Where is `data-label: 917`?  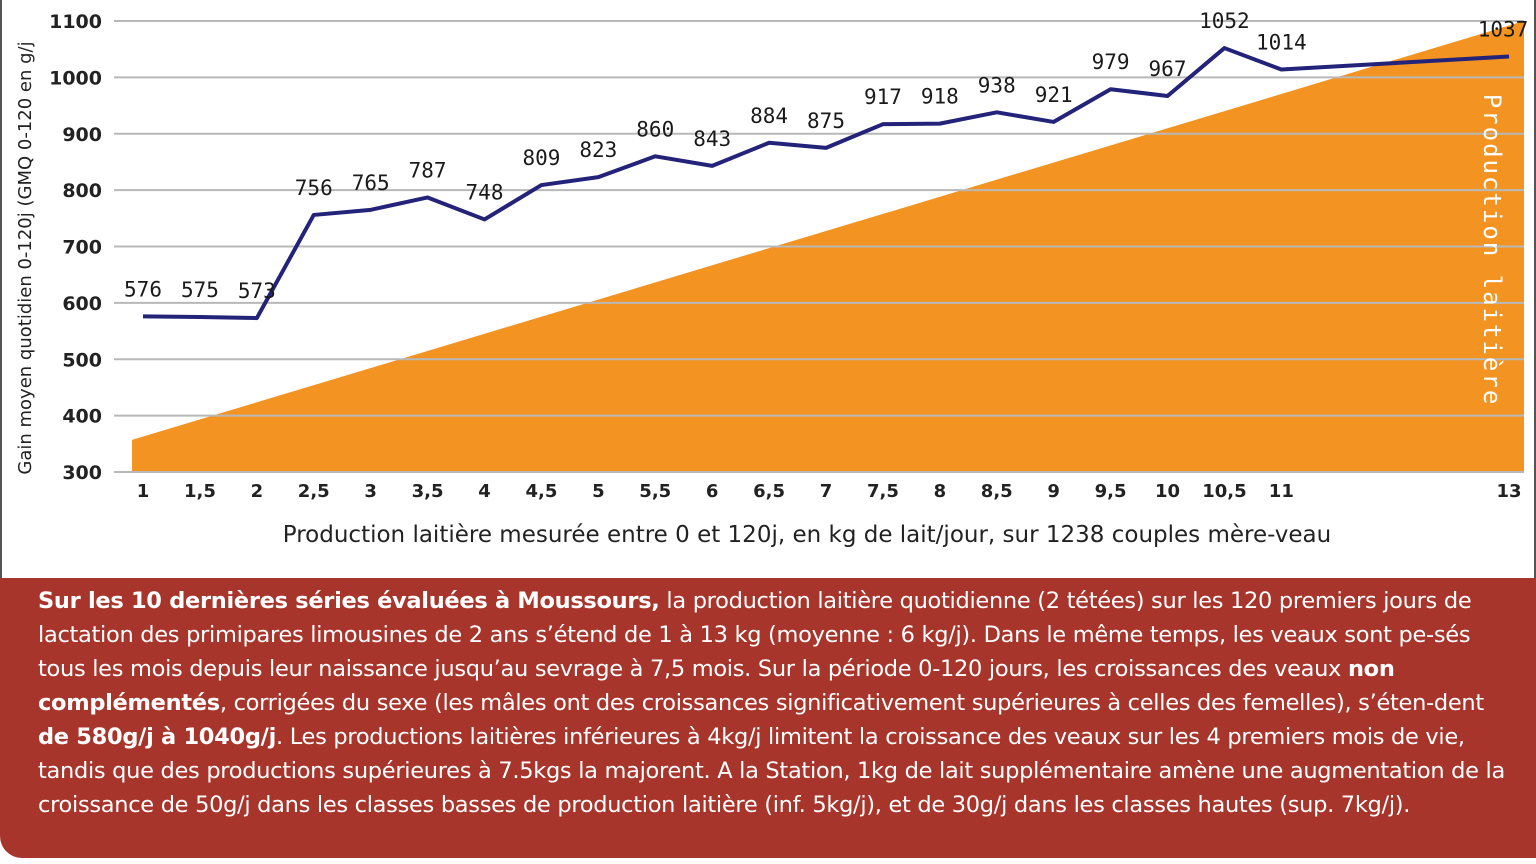 data-label: 917 is located at coordinates (883, 97).